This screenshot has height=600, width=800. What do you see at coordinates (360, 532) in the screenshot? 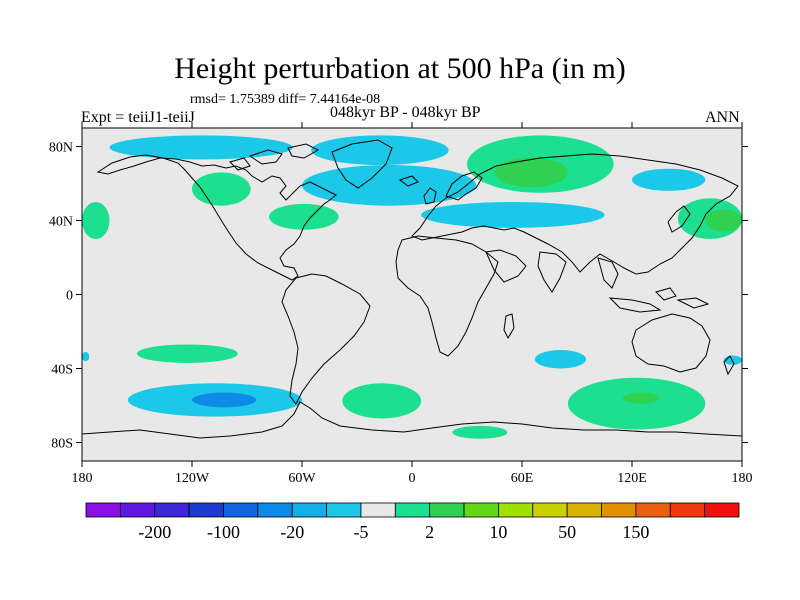
I see `colorbar-label: -5` at bounding box center [360, 532].